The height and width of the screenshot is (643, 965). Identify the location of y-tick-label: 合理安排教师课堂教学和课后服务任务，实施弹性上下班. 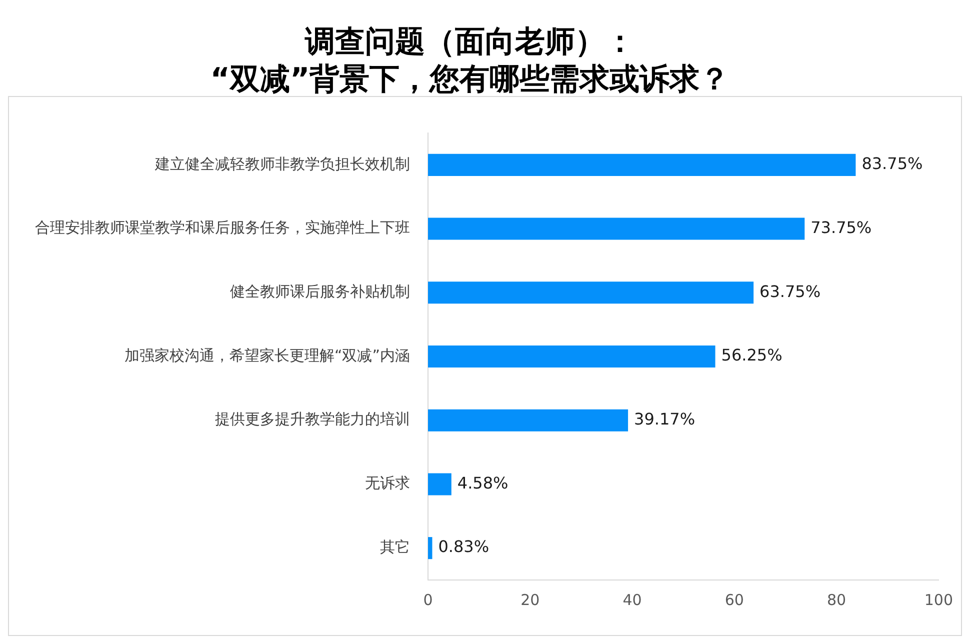
(222, 227).